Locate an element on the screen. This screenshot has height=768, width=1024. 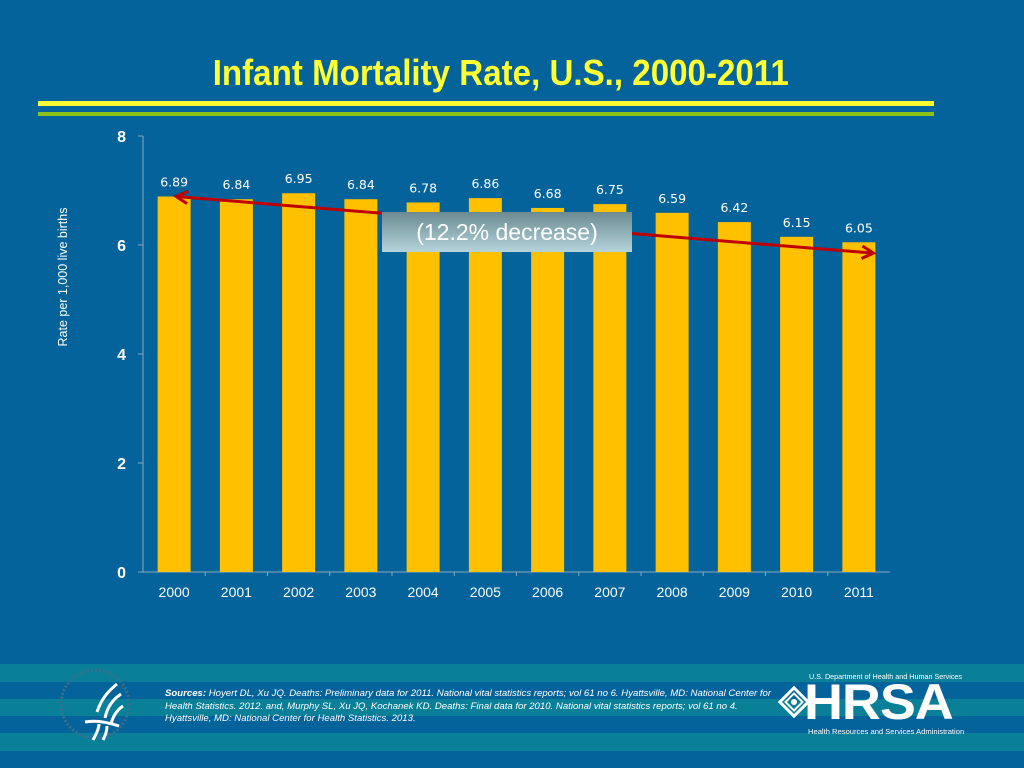
bar-2007 is located at coordinates (610, 388).